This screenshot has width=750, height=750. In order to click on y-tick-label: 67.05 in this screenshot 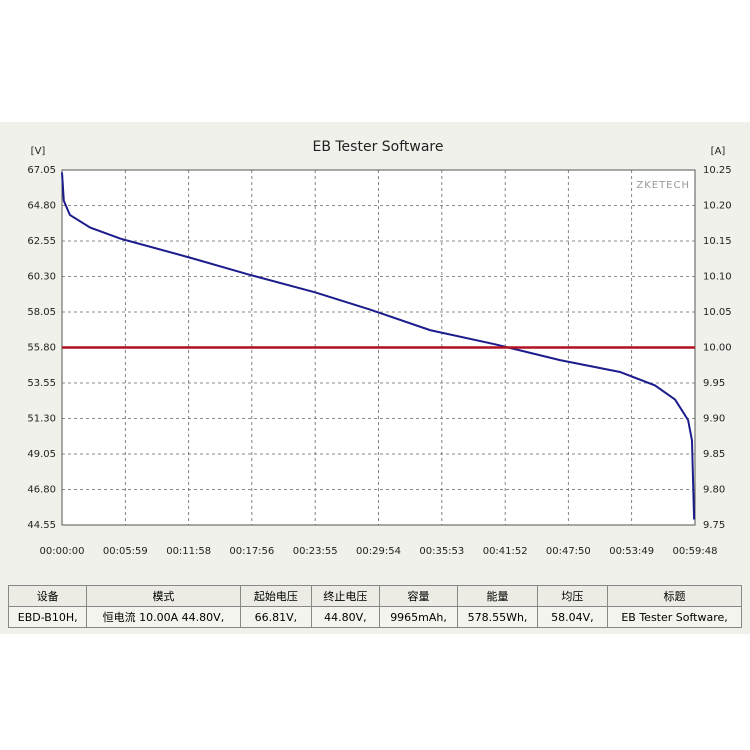, I will do `click(41, 170)`.